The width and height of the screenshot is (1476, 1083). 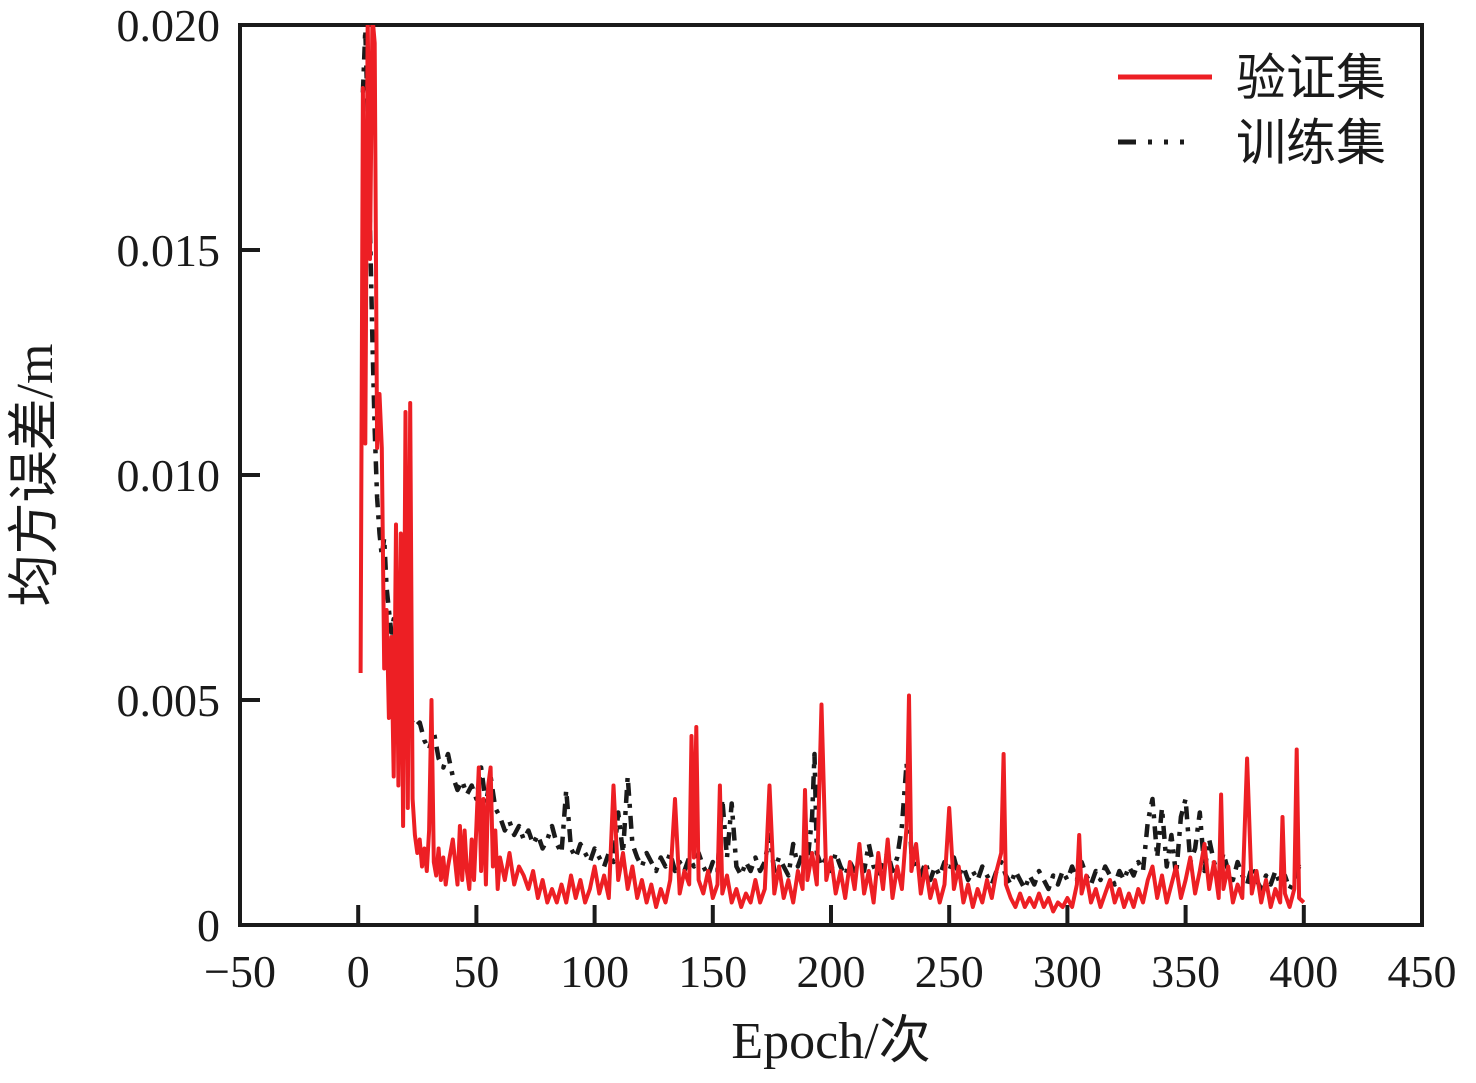 What do you see at coordinates (831, 971) in the screenshot?
I see `x-tick-label: 200` at bounding box center [831, 971].